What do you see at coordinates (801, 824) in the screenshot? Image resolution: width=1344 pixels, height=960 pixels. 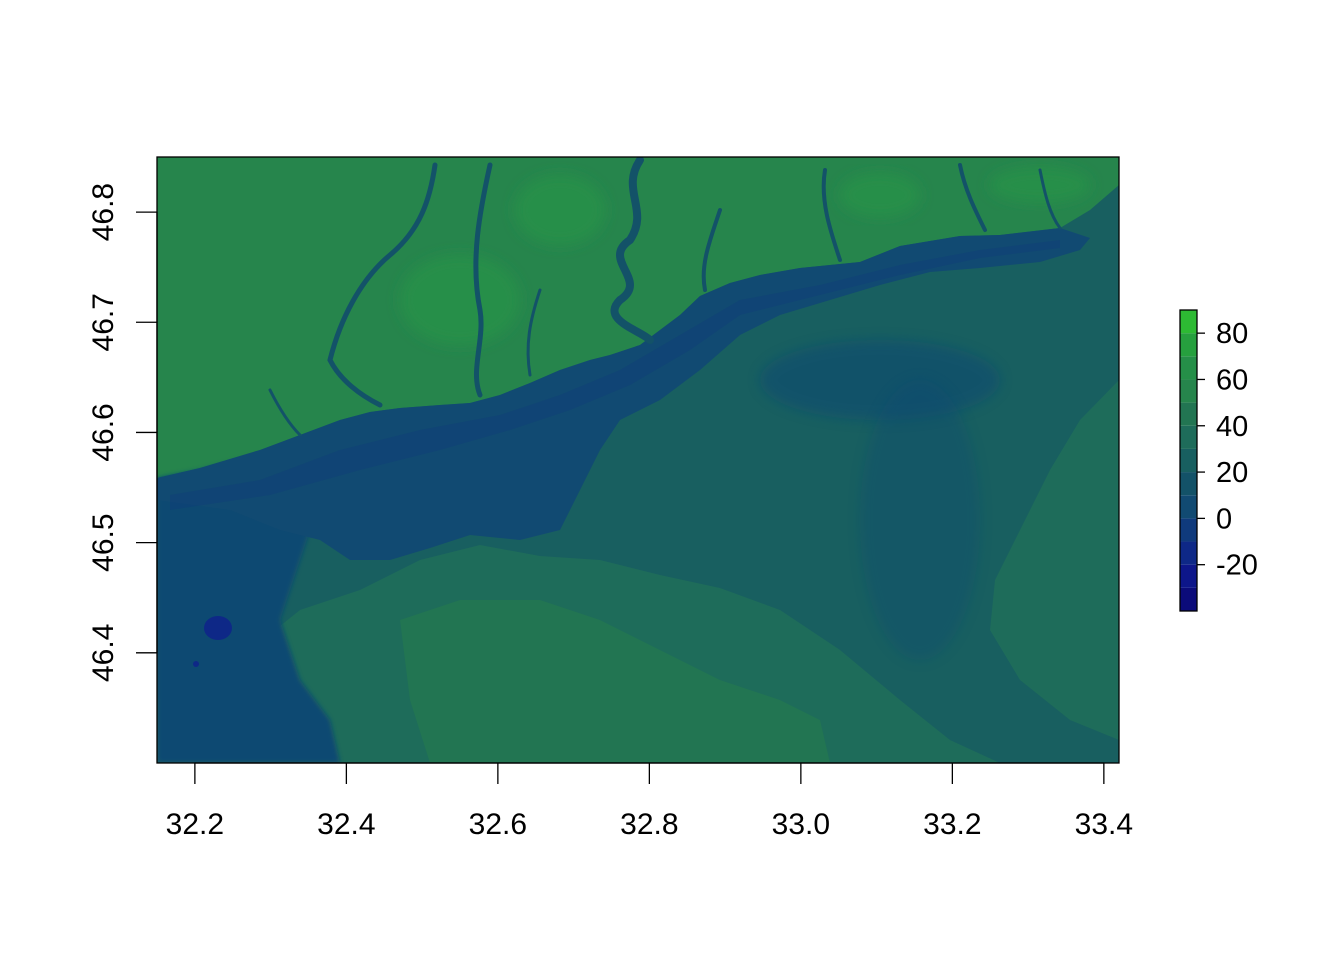 I see `x-tick-label: 33.0` at bounding box center [801, 824].